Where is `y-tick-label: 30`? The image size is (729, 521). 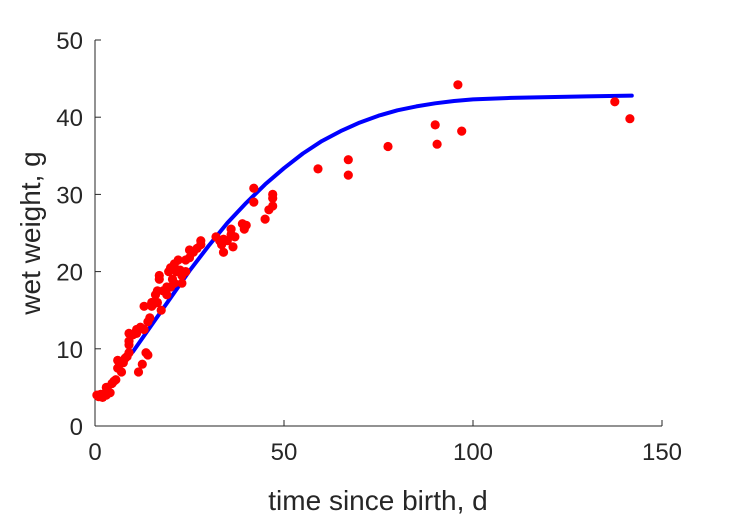 y-tick-label: 30 is located at coordinates (69, 195).